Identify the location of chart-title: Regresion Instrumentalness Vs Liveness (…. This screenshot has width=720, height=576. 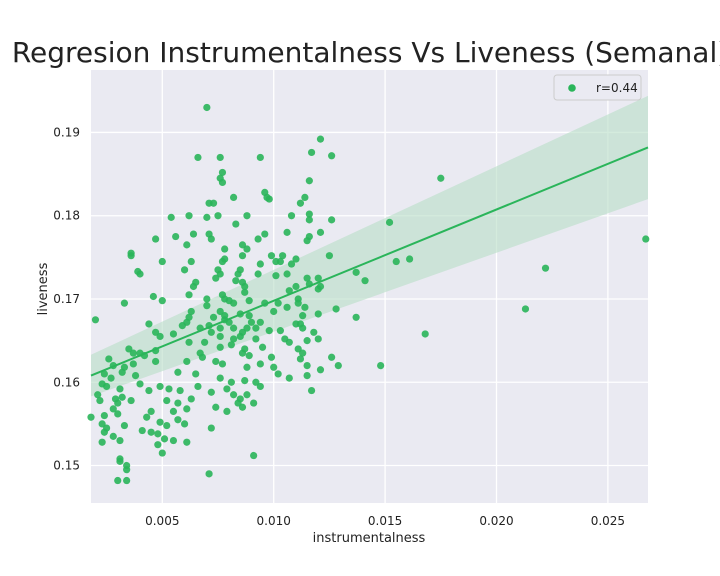
(366, 52).